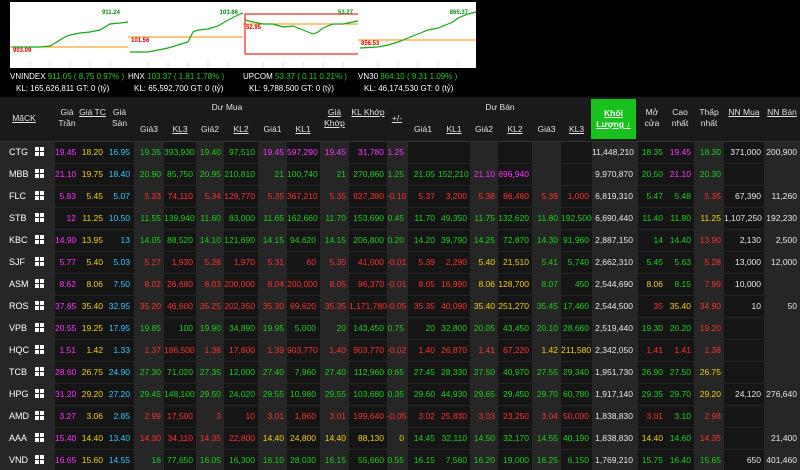  What do you see at coordinates (368, 112) in the screenshot?
I see `col-kl-khop: KL Khớp` at bounding box center [368, 112].